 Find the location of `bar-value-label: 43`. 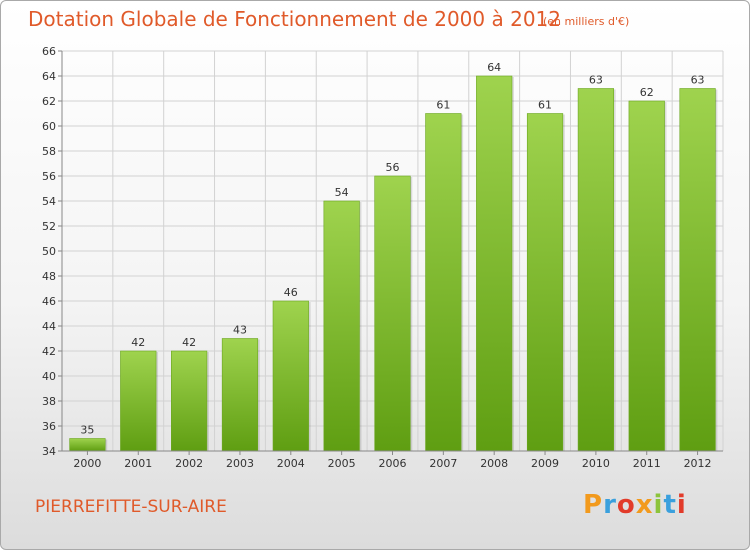

bar-value-label: 43 is located at coordinates (240, 330).